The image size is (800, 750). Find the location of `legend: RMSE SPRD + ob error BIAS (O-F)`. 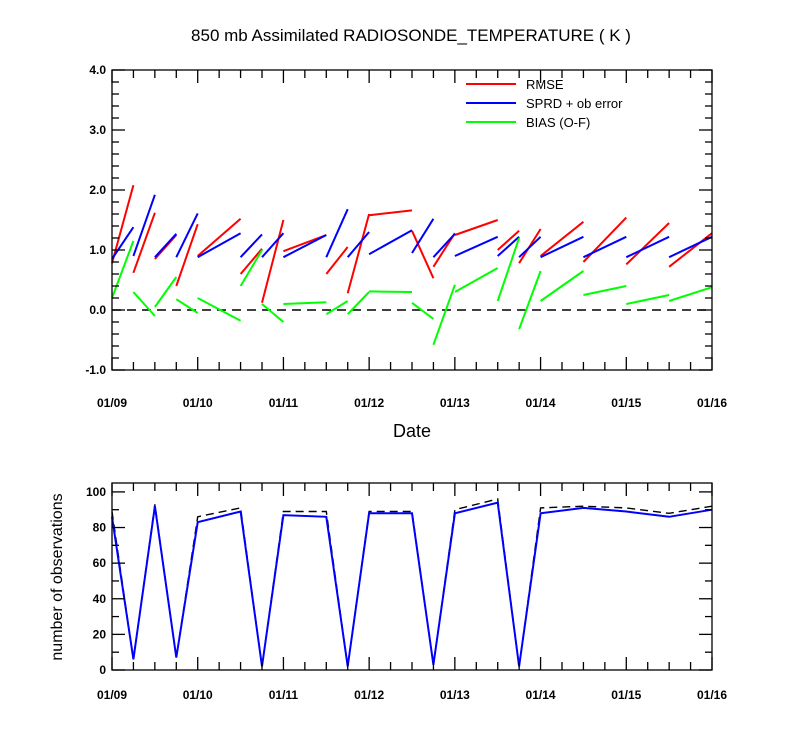

legend: RMSE SPRD + ob error BIAS (O-F) is located at coordinates (544, 103).